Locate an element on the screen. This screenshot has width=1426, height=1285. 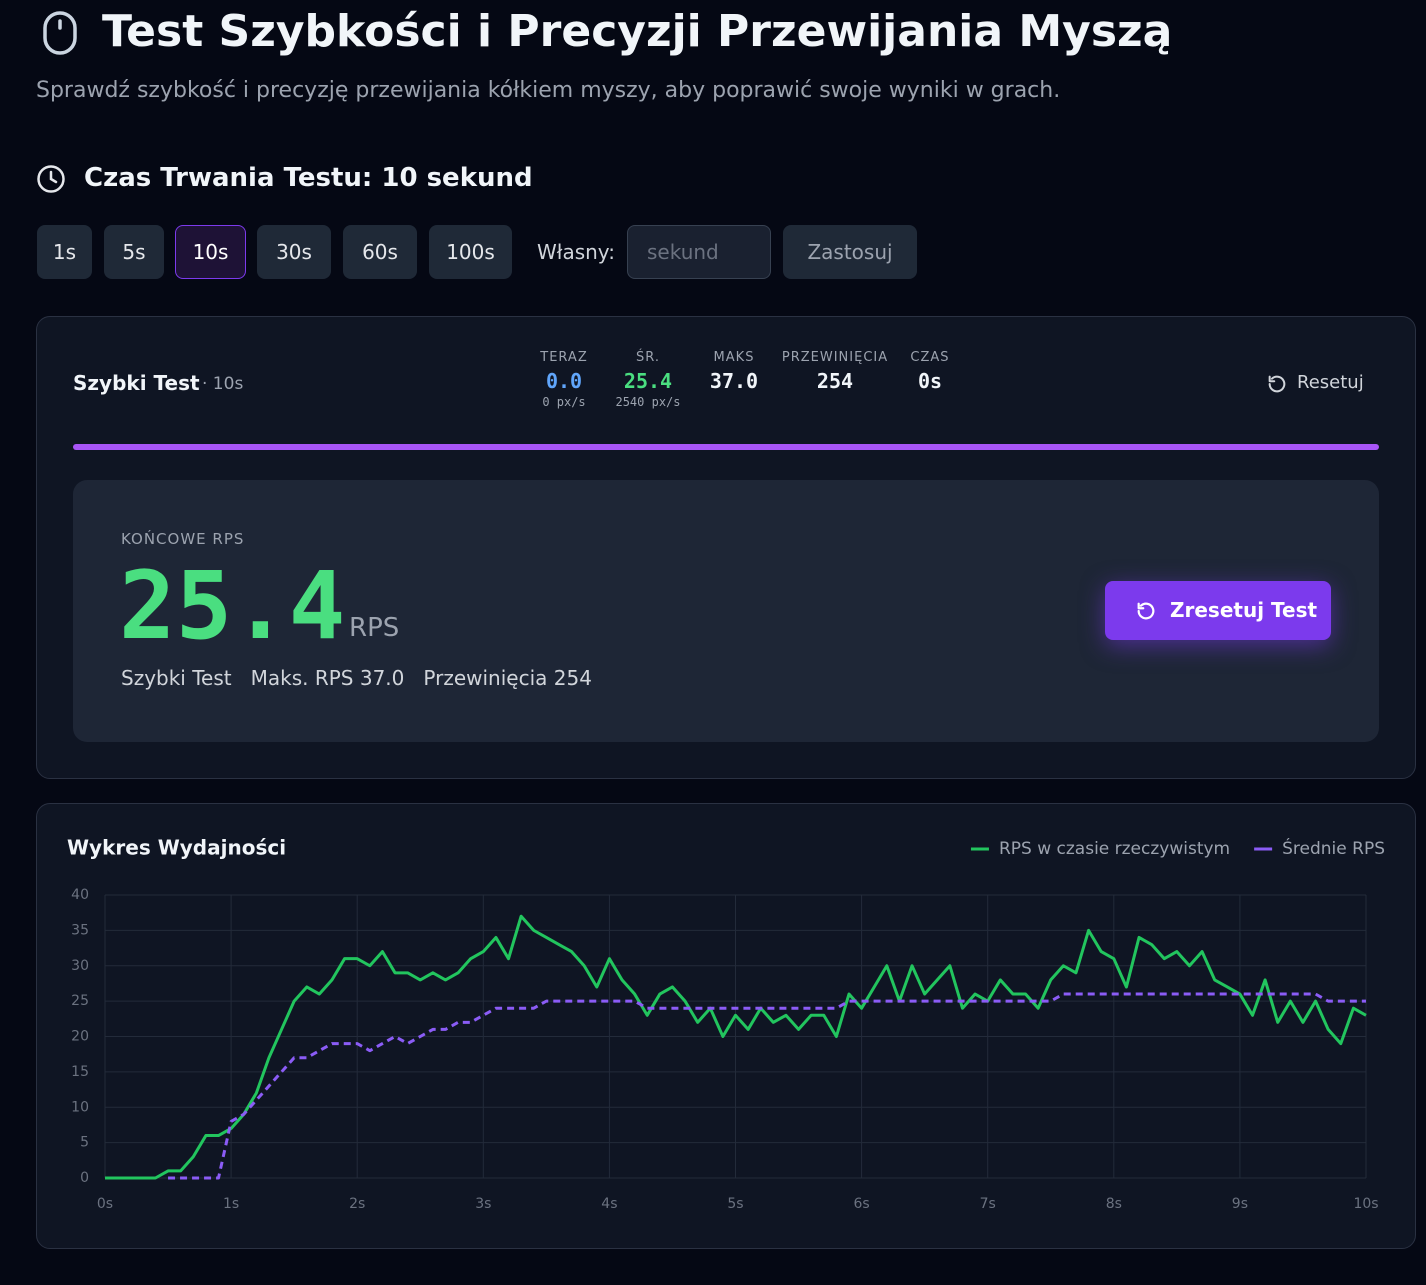
stat: ŚR. 25.4 2540 px/s is located at coordinates (647, 379).